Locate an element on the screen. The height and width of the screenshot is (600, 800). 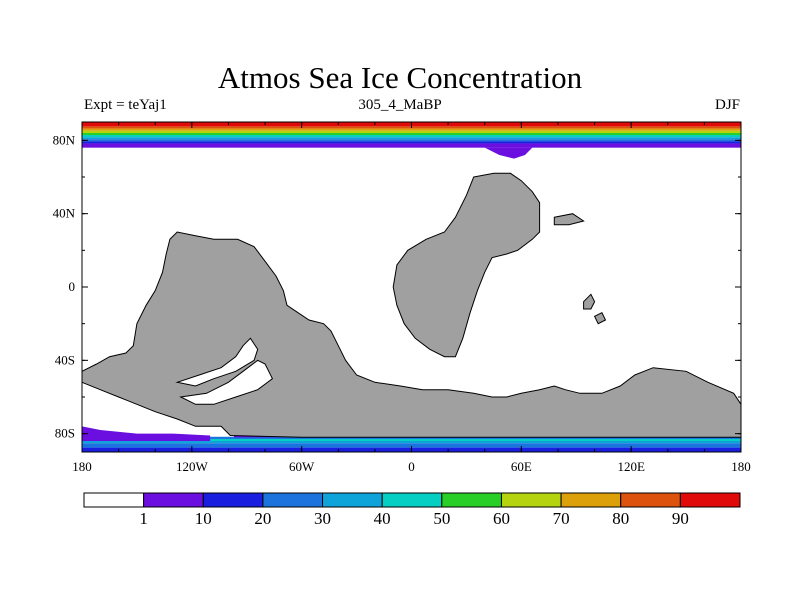
x-tick-label: 60W is located at coordinates (302, 466).